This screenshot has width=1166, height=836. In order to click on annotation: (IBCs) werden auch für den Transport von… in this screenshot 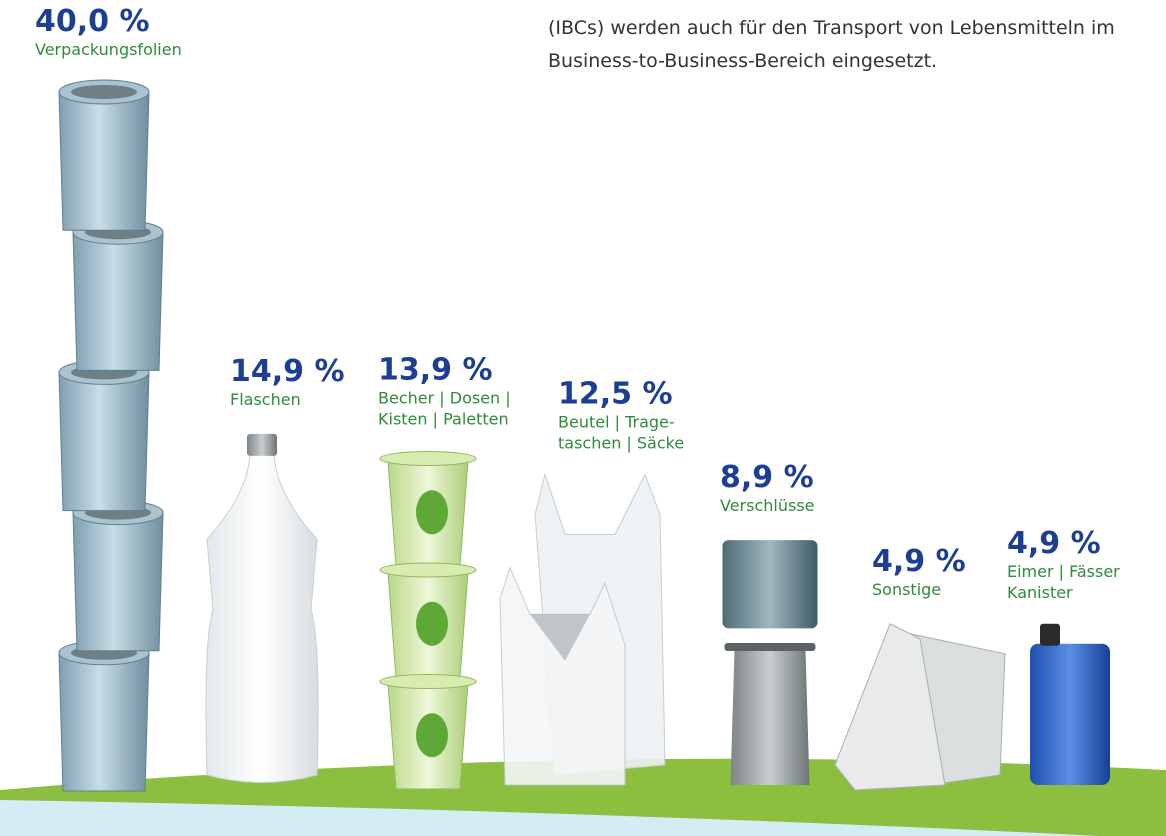, I will do `click(831, 44)`.